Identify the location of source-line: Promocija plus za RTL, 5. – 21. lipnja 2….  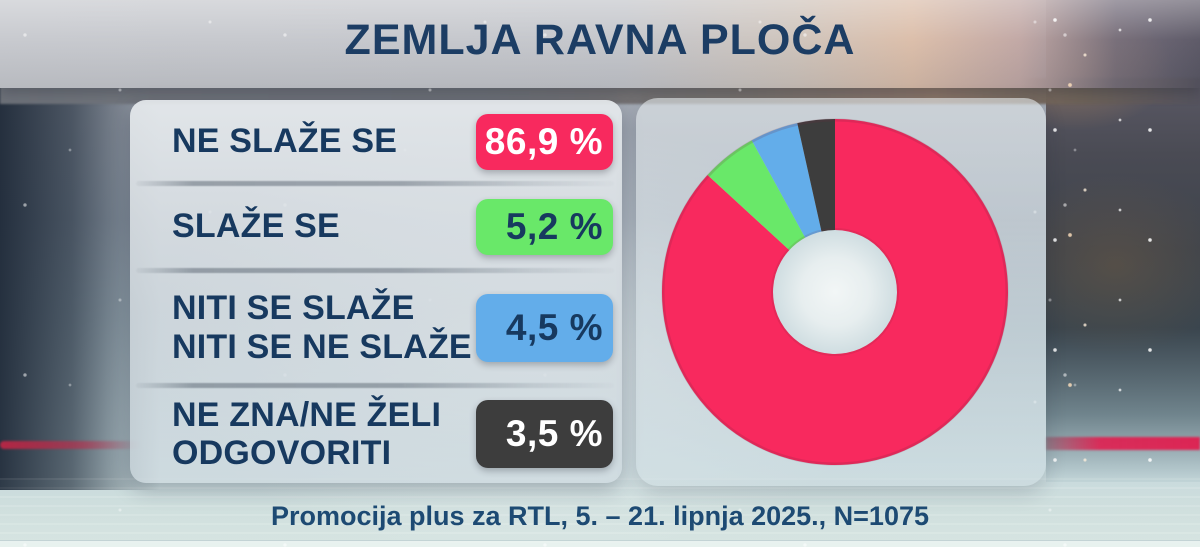
(600, 516).